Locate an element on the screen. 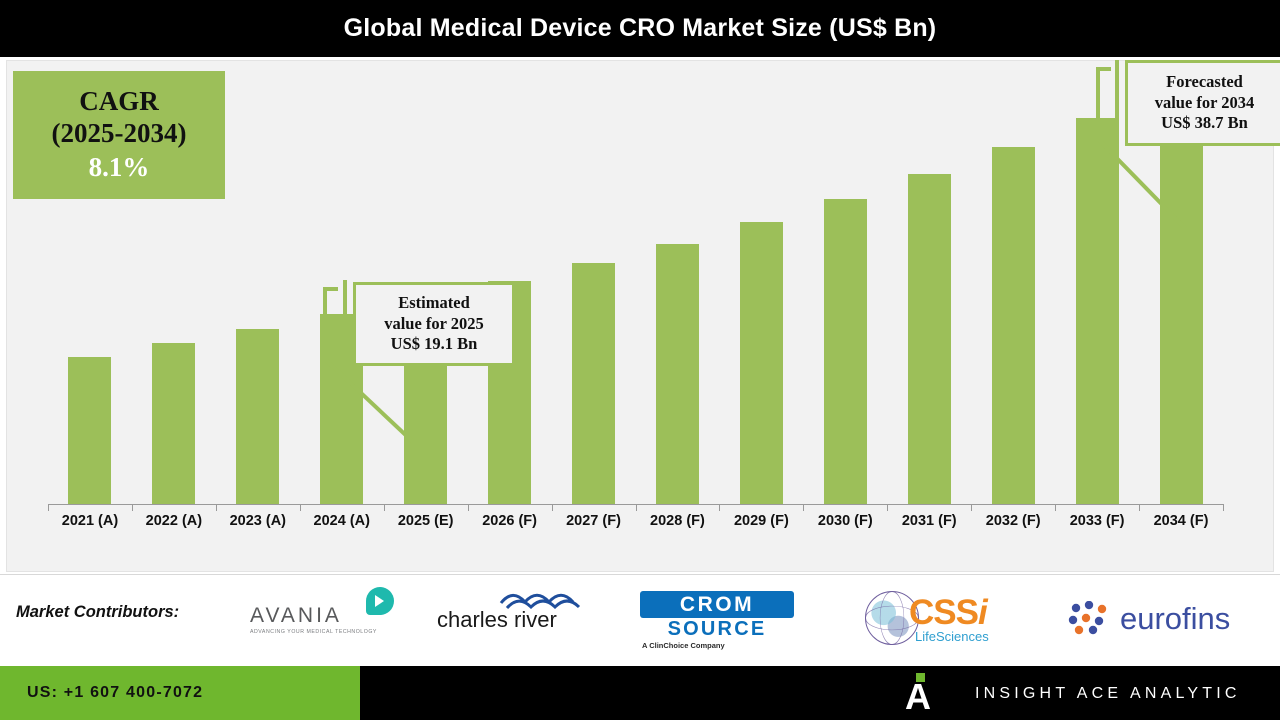 This screenshot has width=1280, height=720. avania-leaf-icon is located at coordinates (380, 601).